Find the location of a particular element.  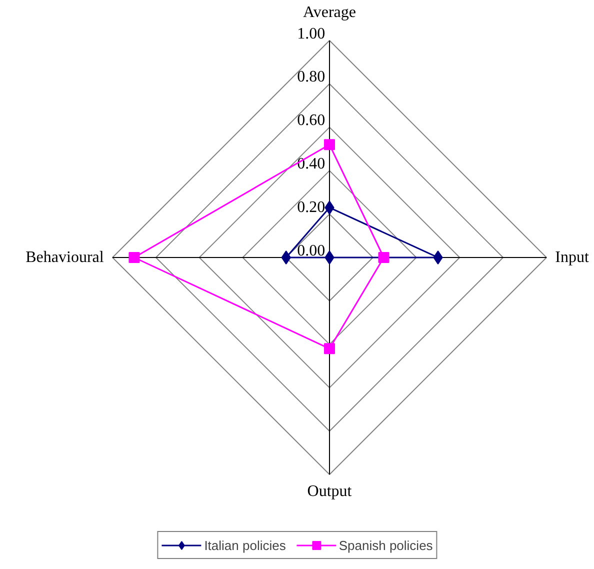

y-tick-label: 0.60 is located at coordinates (311, 121).